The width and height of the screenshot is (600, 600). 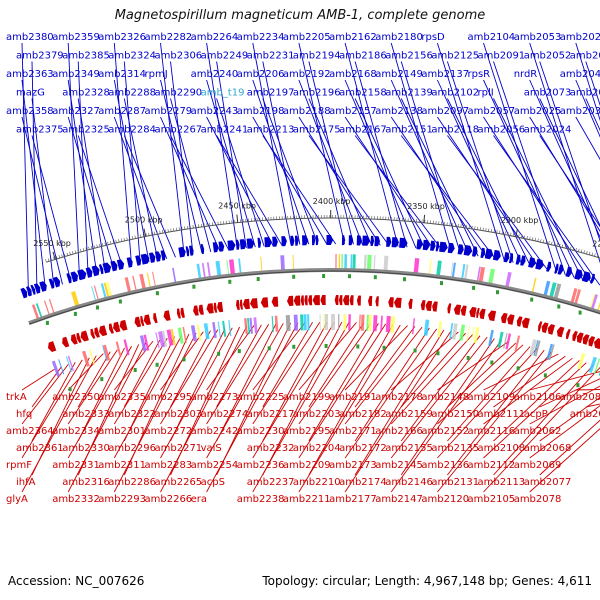 I want to click on forward-gene-label: amb2175, so click(x=317, y=130).